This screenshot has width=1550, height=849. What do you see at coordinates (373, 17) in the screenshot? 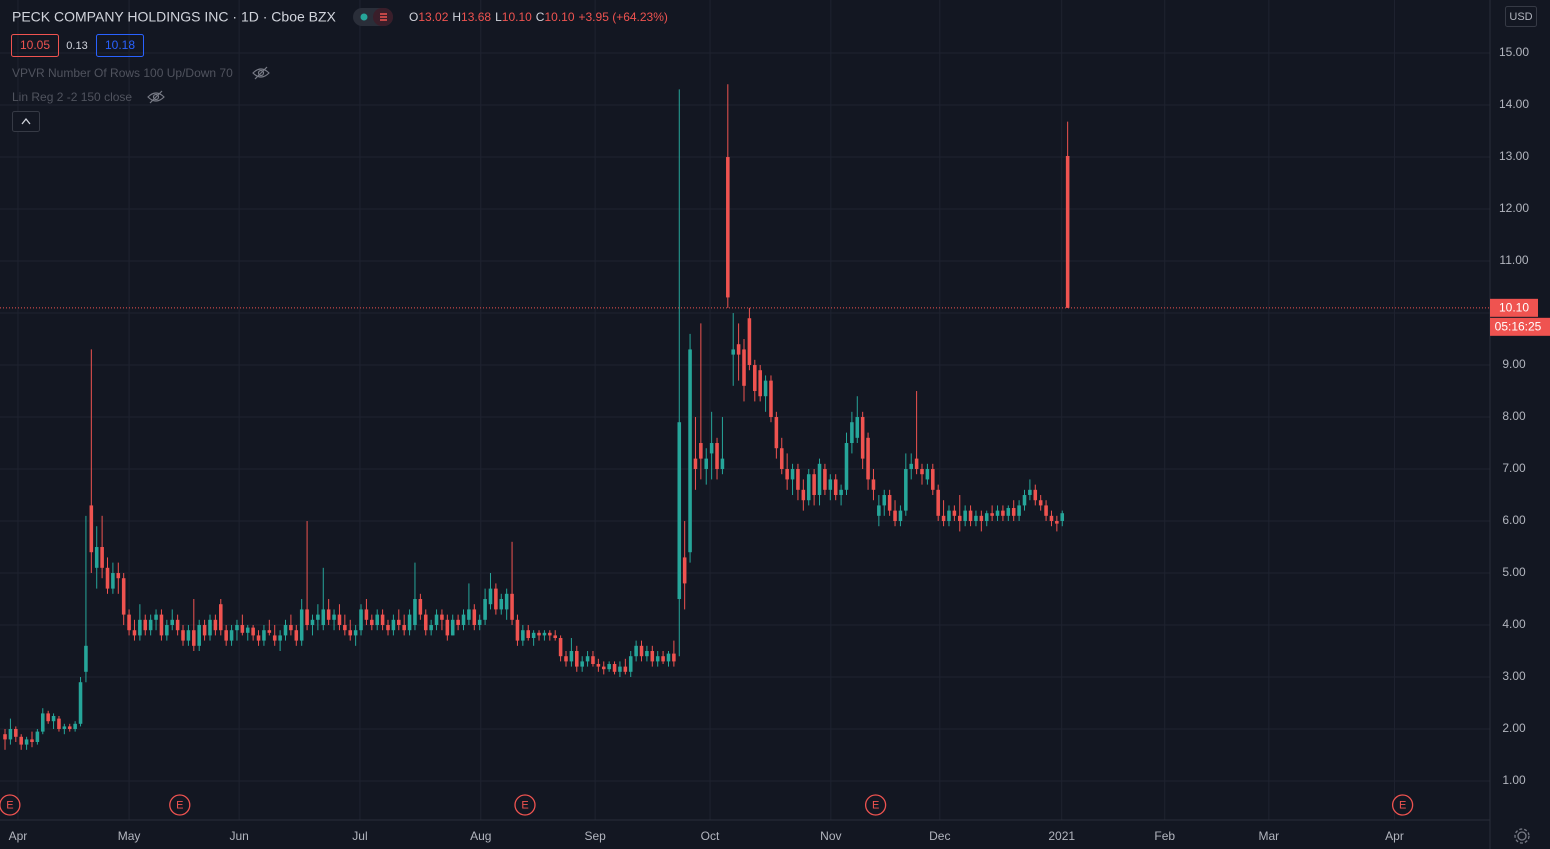
I see `visibility-toggle` at bounding box center [373, 17].